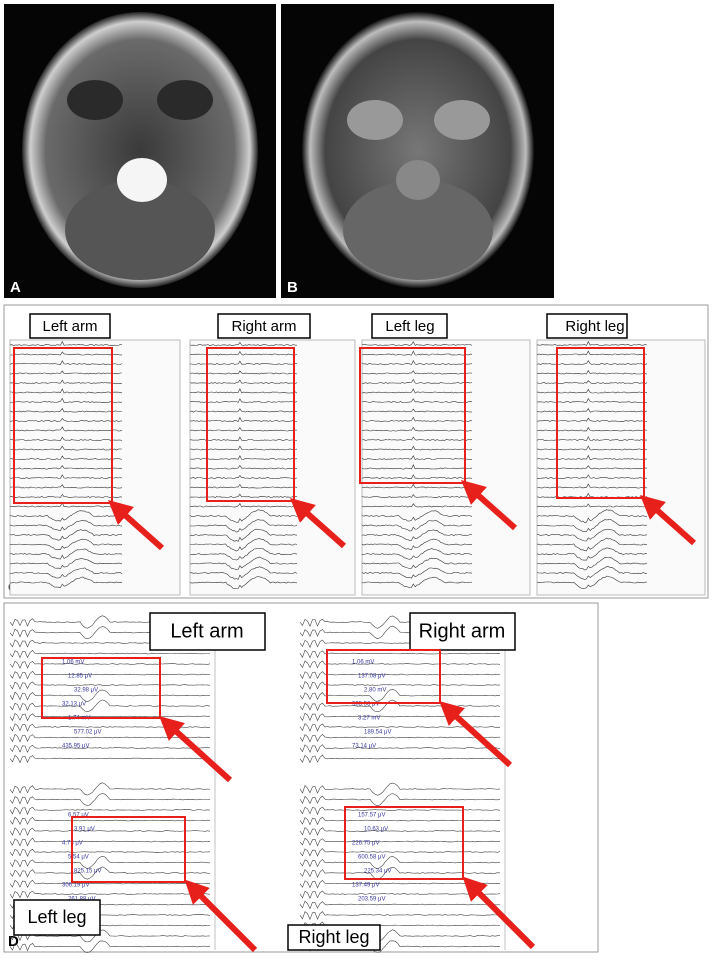 This screenshot has height=963, width=713. What do you see at coordinates (364, 747) in the screenshot?
I see `annotation: 73.14 μV` at bounding box center [364, 747].